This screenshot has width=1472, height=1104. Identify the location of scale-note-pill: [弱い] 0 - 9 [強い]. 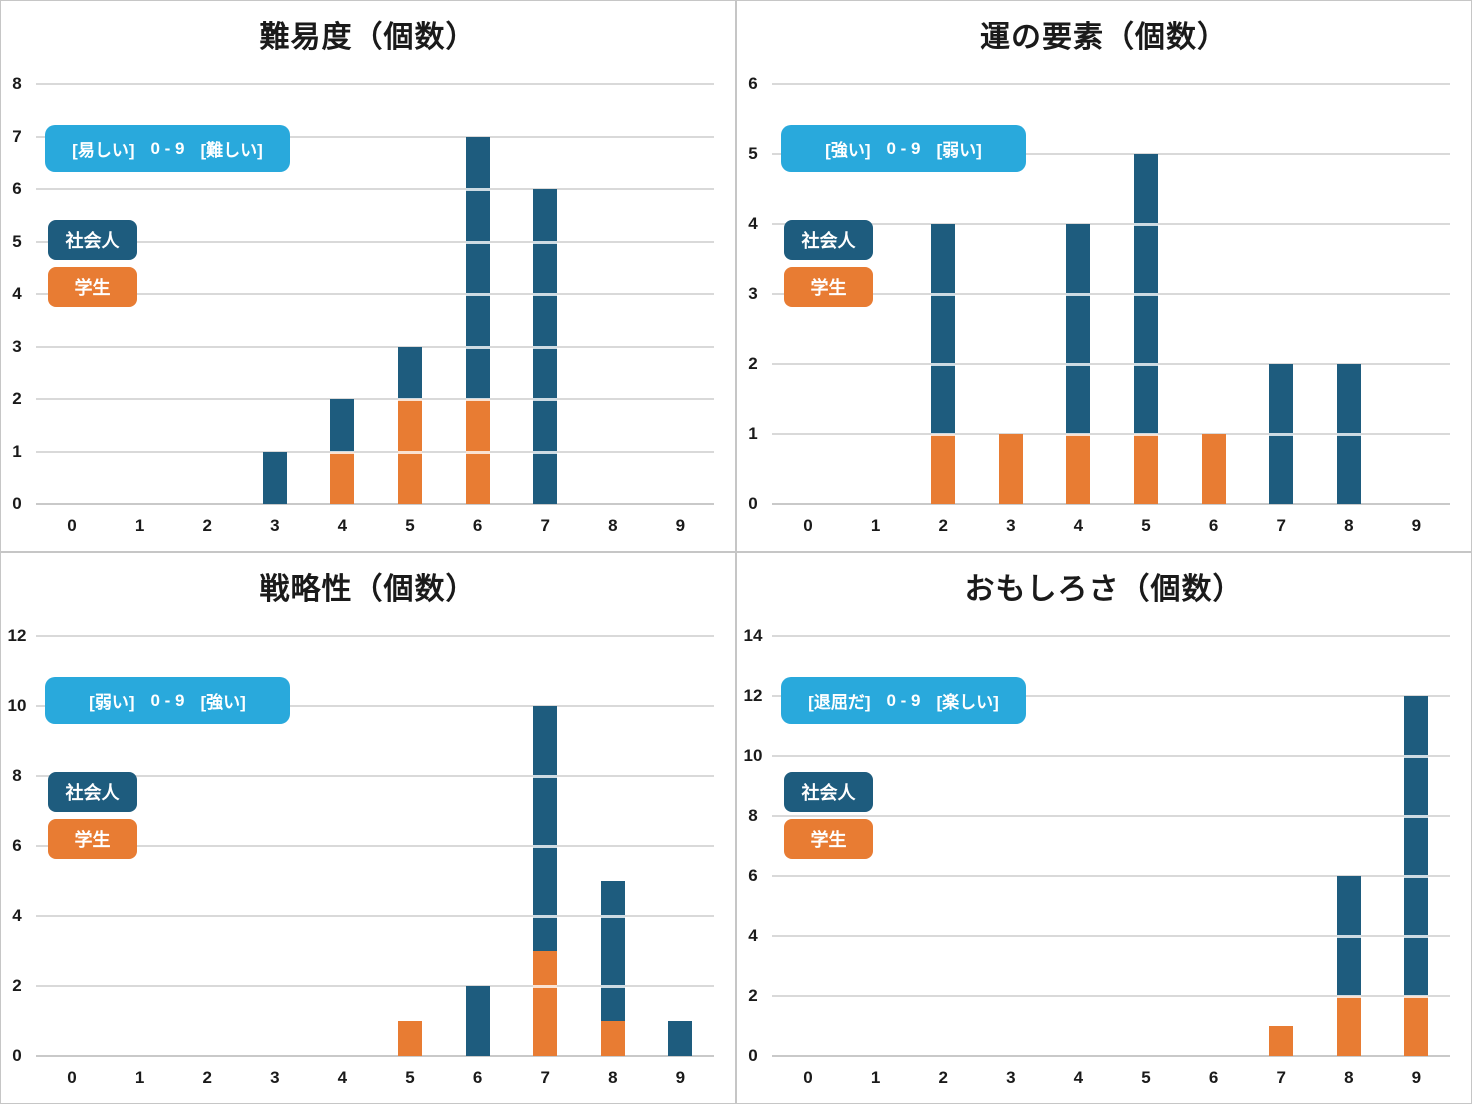
(167, 700).